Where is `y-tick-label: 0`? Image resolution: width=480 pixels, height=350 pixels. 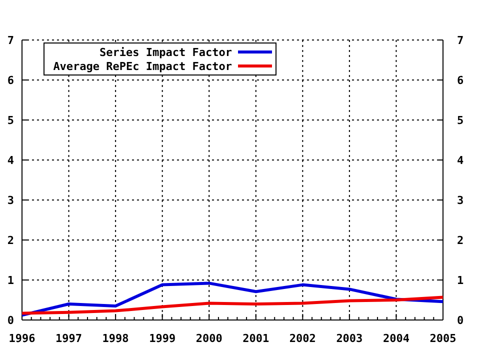
y-tick-label: 0 is located at coordinates (10, 320).